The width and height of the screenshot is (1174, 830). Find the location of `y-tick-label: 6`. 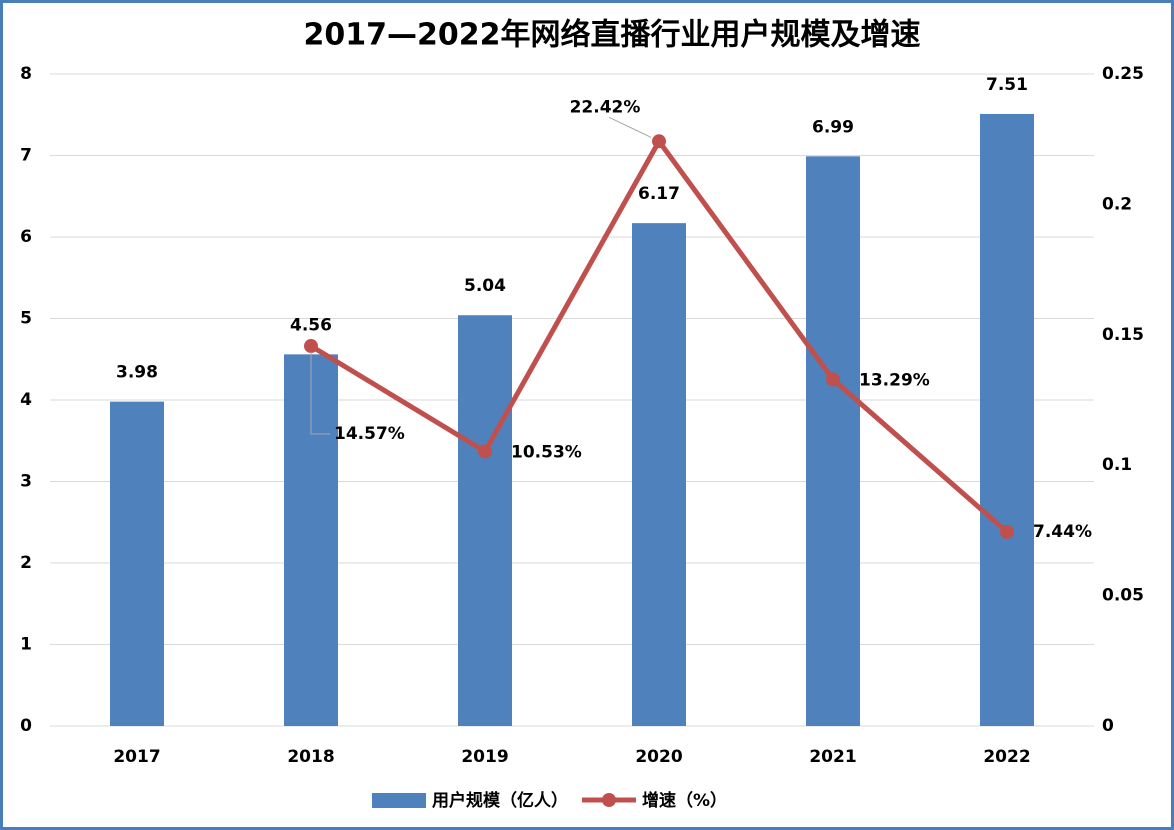

y-tick-label: 6 is located at coordinates (26, 237).